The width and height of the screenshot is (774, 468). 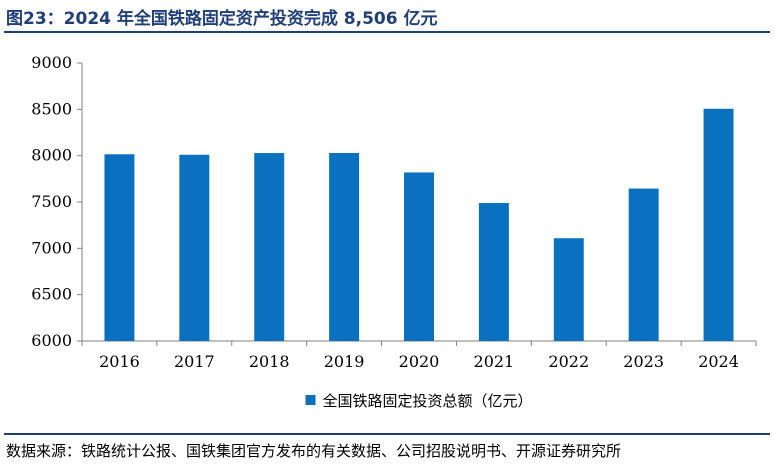 I want to click on x-tick-label: 2020, so click(x=419, y=361).